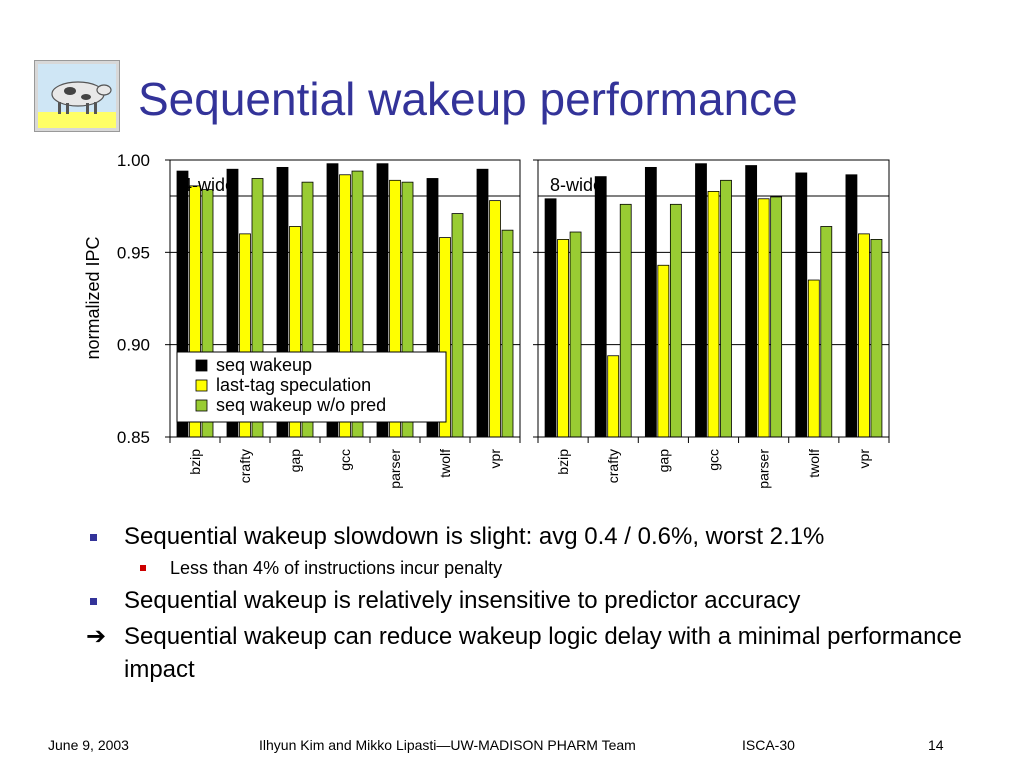  Describe the element at coordinates (768, 745) in the screenshot. I see `footer-venue: ISCA-30` at that location.